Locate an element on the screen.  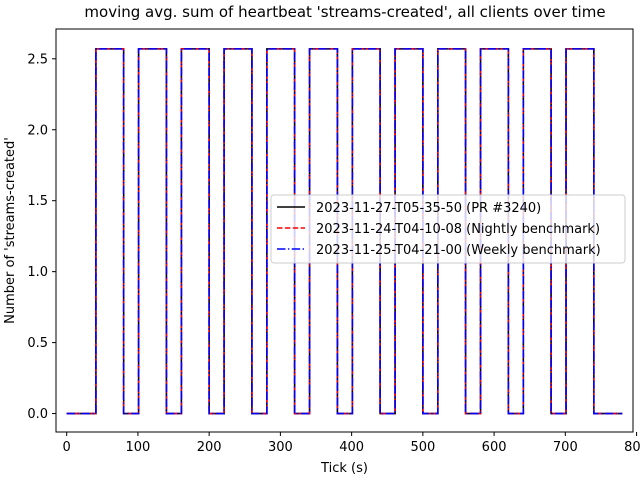
legend-box is located at coordinates (448, 229).